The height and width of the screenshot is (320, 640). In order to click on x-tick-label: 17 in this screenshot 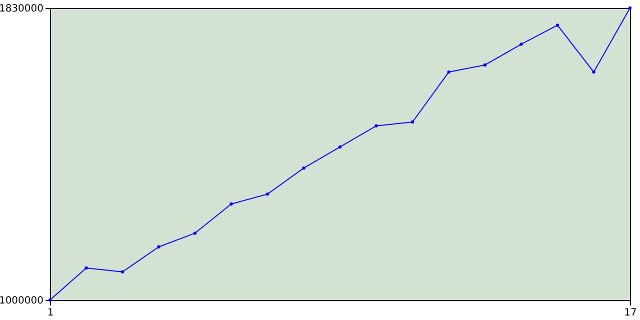, I will do `click(630, 313)`.